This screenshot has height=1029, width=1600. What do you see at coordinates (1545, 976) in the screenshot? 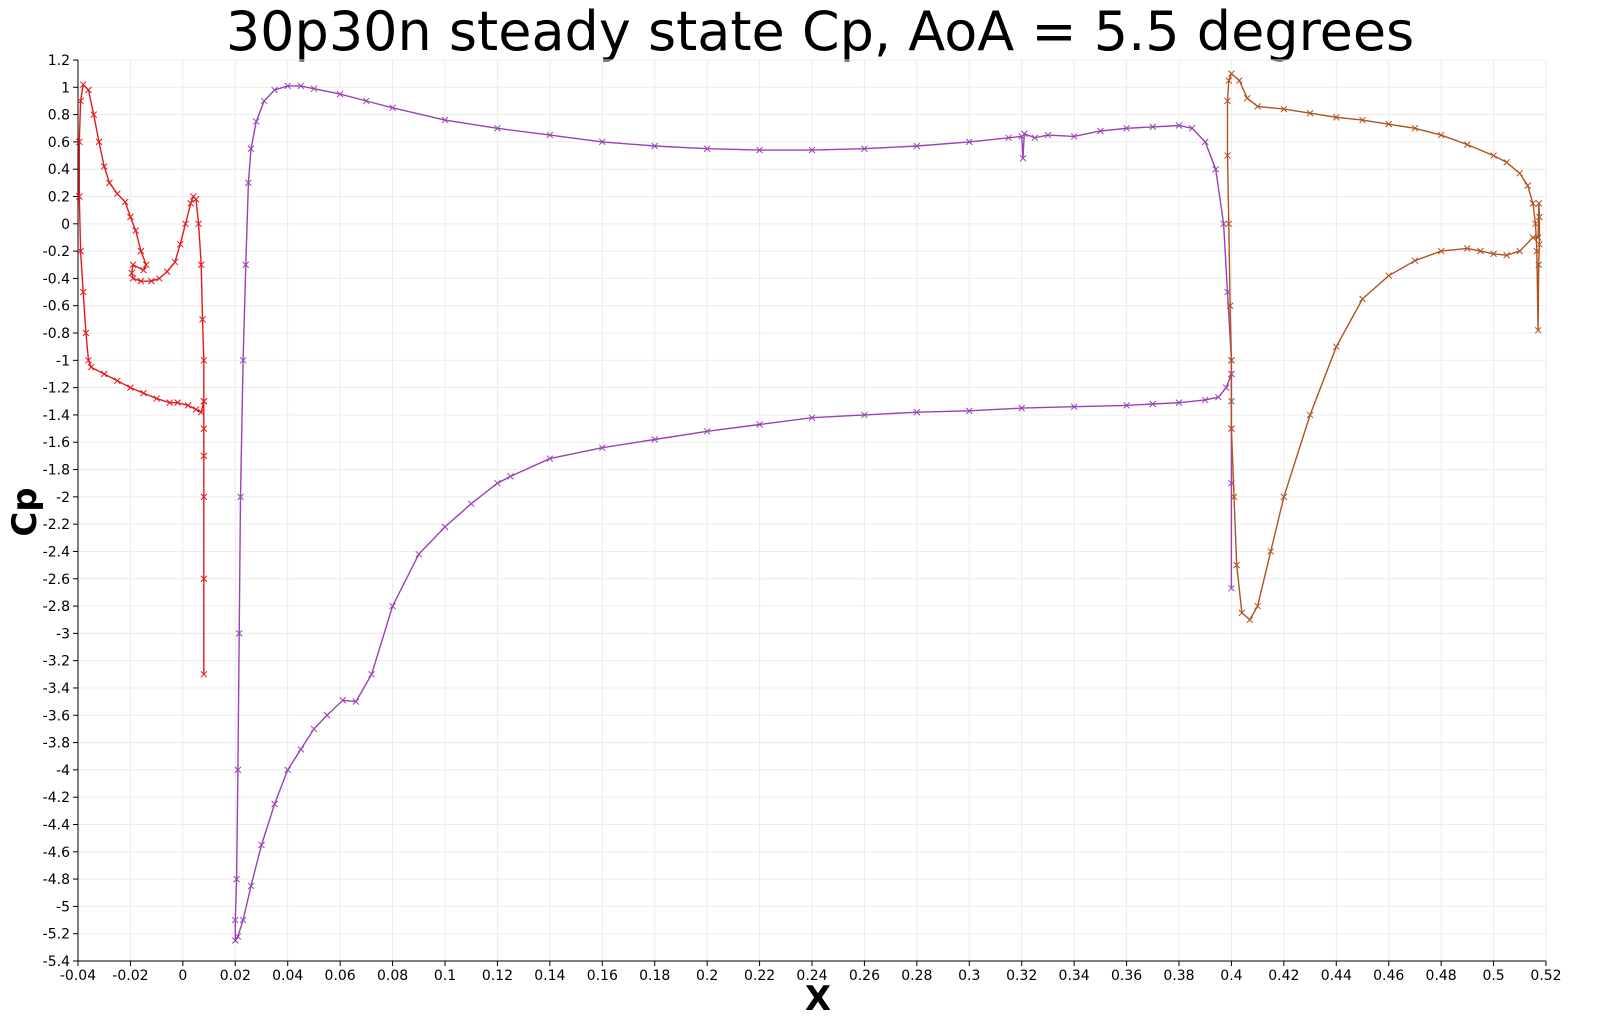
I see `x-tick-label: 0.52` at bounding box center [1545, 976].